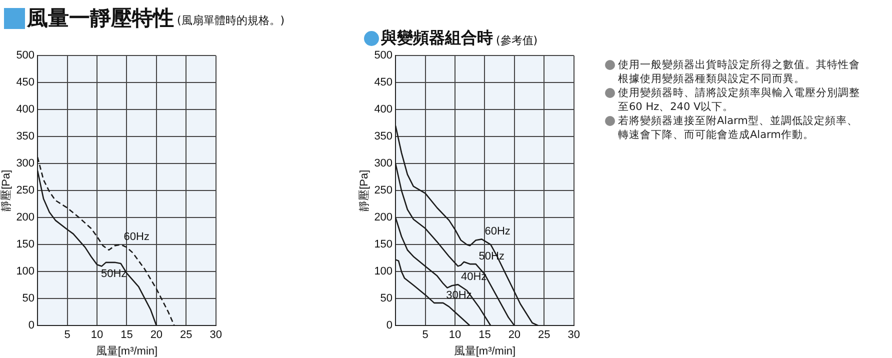 The image size is (892, 358). Describe the element at coordinates (738, 128) in the screenshot. I see `text: 若將變頻器連接至附Alarm型、並調低設定頻率、轉速會下降、而可能會造成Alarm作動。` at that location.